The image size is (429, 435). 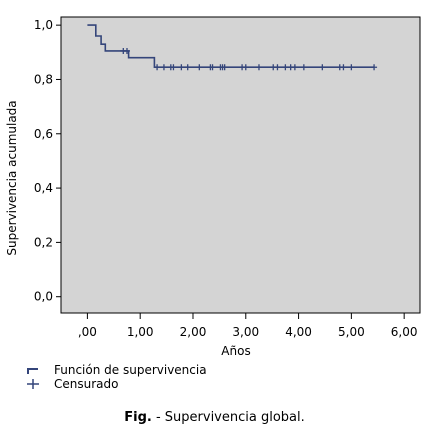 I want to click on x-tick-label-1: 1,00, so click(x=140, y=332).